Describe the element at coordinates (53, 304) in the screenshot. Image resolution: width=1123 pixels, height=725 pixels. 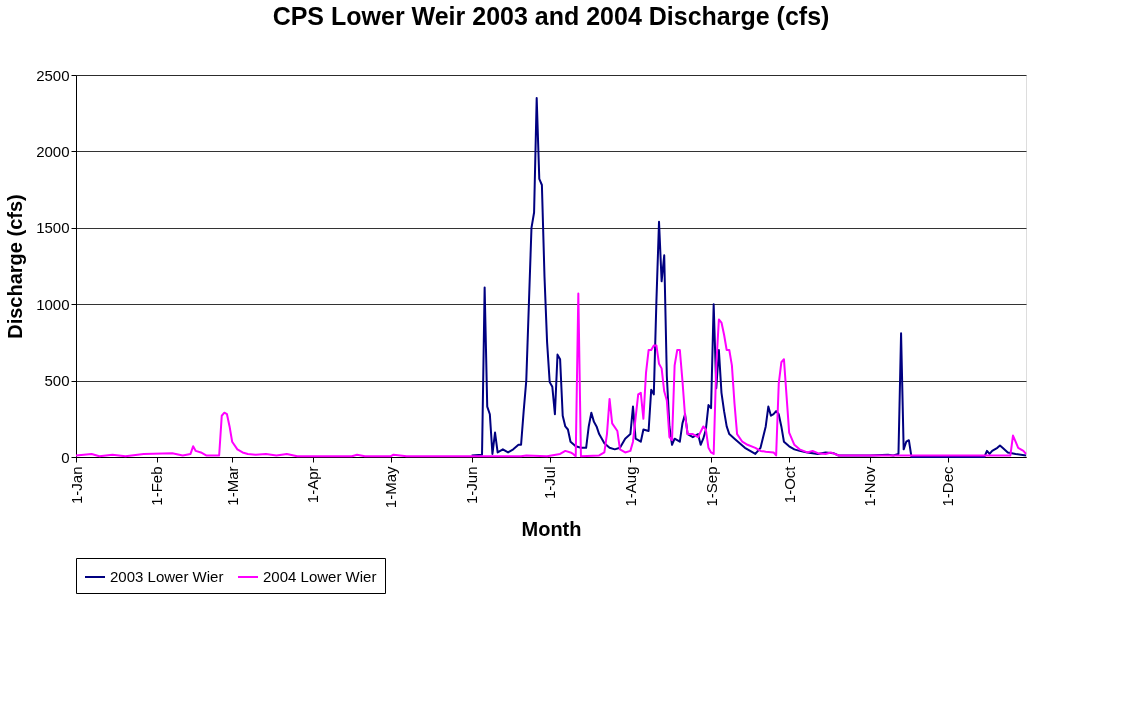
I see `y-tick-label: 1000` at that location.